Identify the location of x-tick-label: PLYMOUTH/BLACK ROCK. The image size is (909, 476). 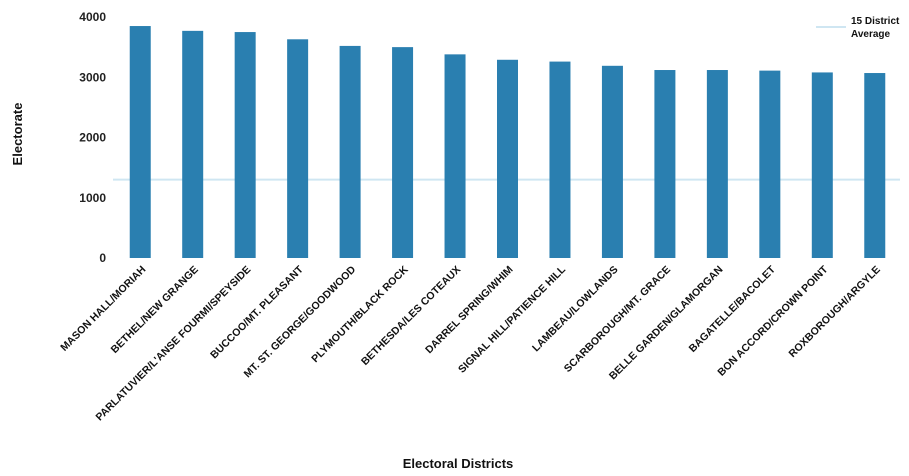
(360, 314).